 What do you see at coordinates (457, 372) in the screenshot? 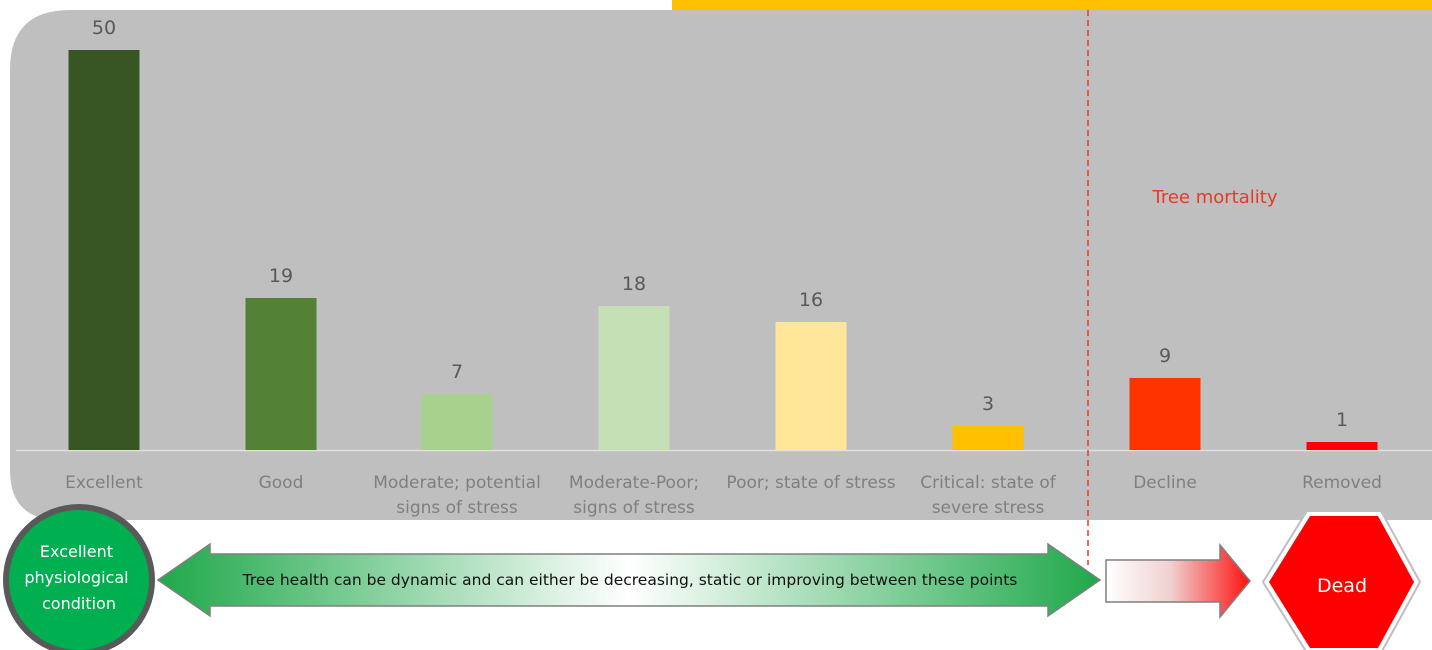
I see `bar-value-label: 7` at bounding box center [457, 372].